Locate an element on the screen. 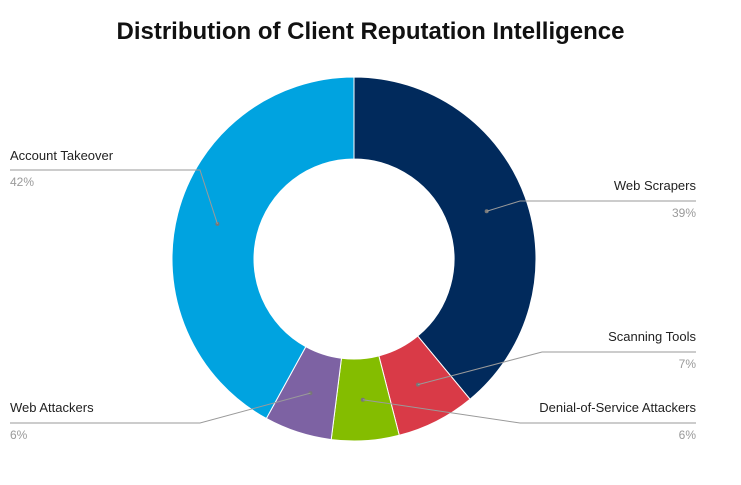  leader-line-account-takeover is located at coordinates (114, 197).